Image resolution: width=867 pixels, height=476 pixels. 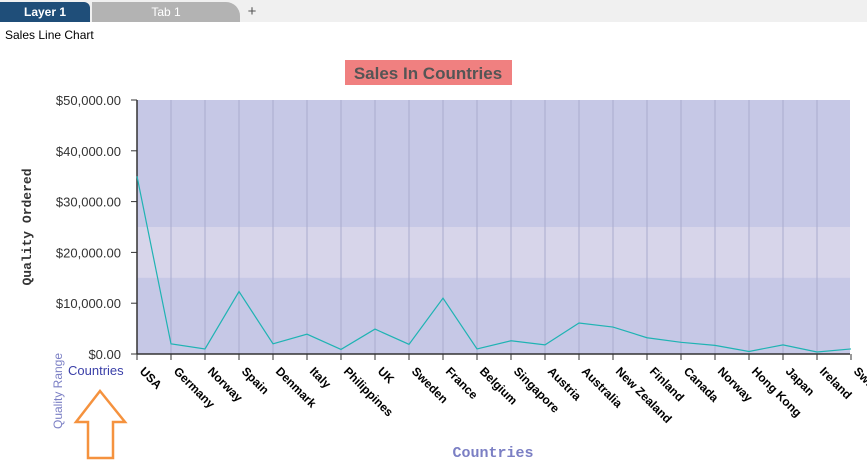 What do you see at coordinates (45, 12) in the screenshot?
I see `tab-layer-1: Layer 1` at bounding box center [45, 12].